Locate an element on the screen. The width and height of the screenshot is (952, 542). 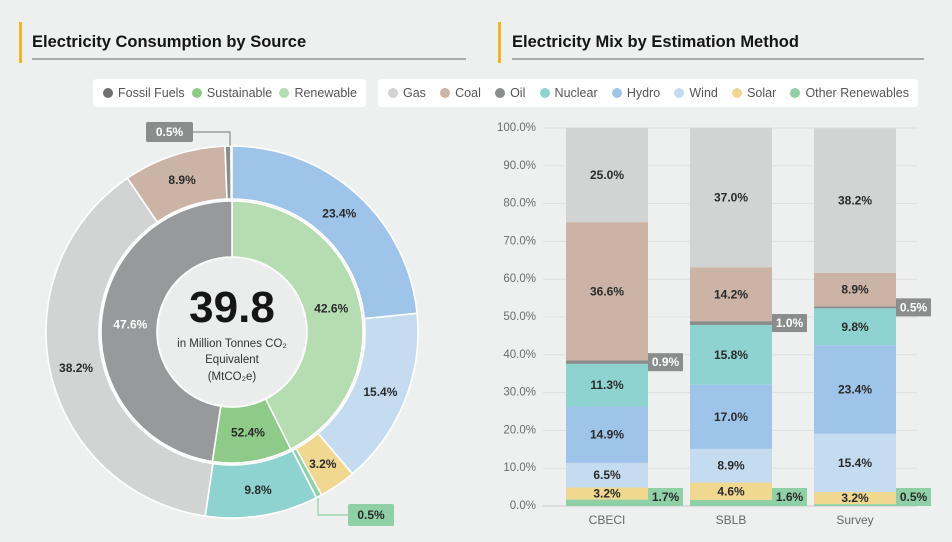
donut-center-circle is located at coordinates (232, 332).